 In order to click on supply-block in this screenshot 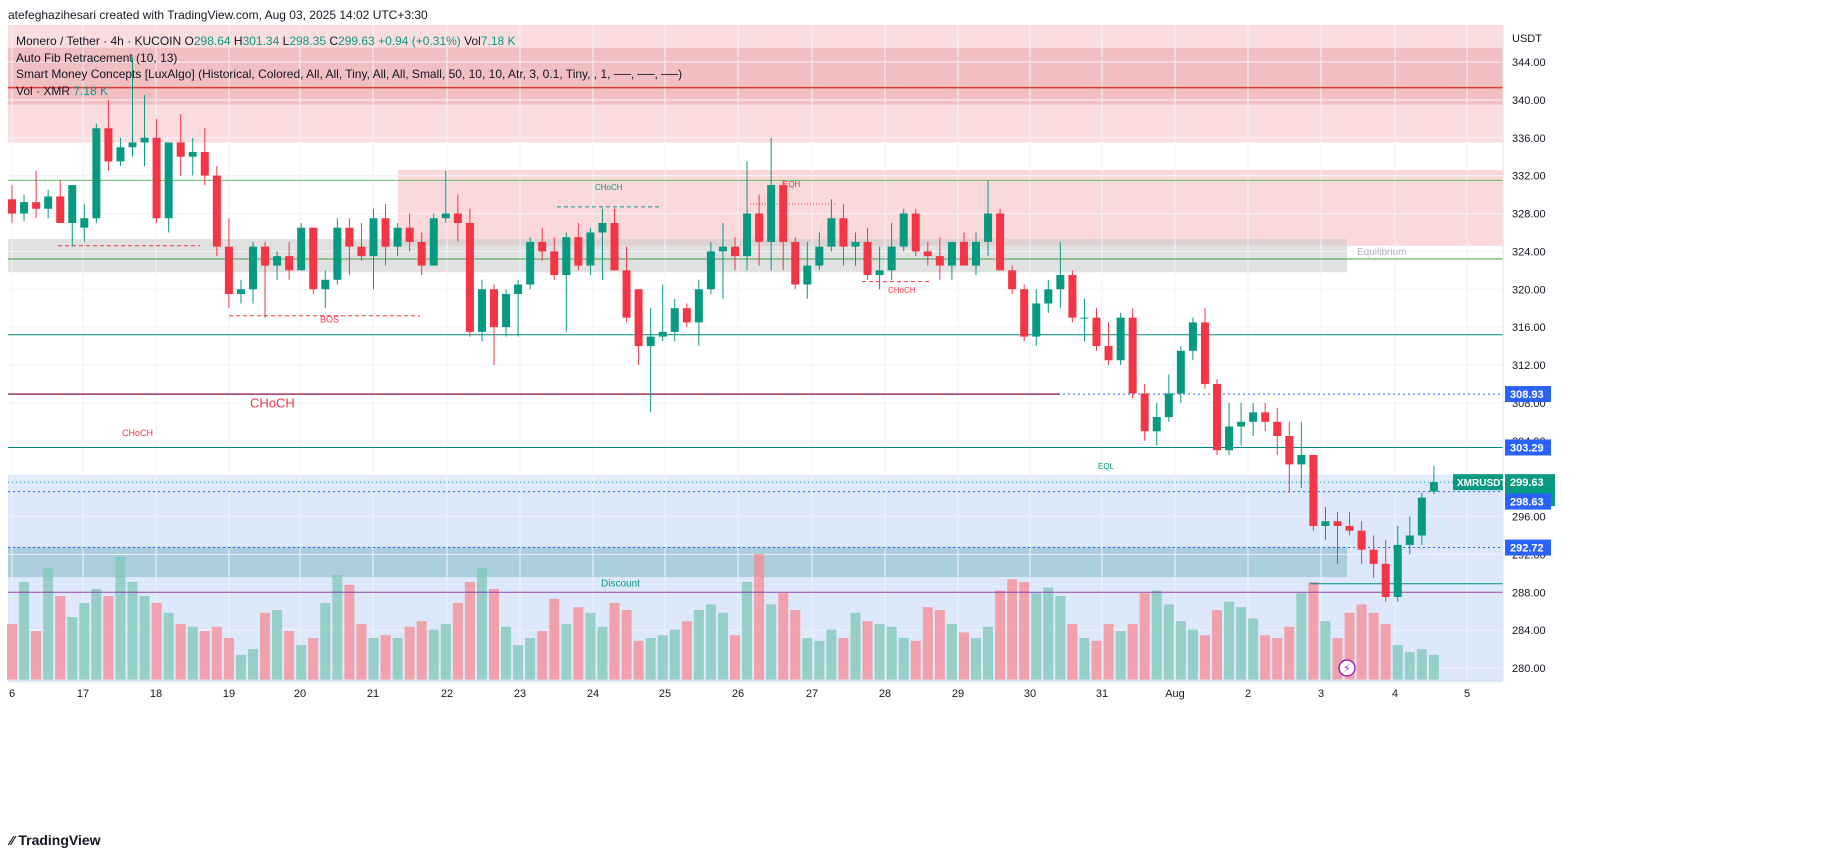, I will do `click(950, 207)`.